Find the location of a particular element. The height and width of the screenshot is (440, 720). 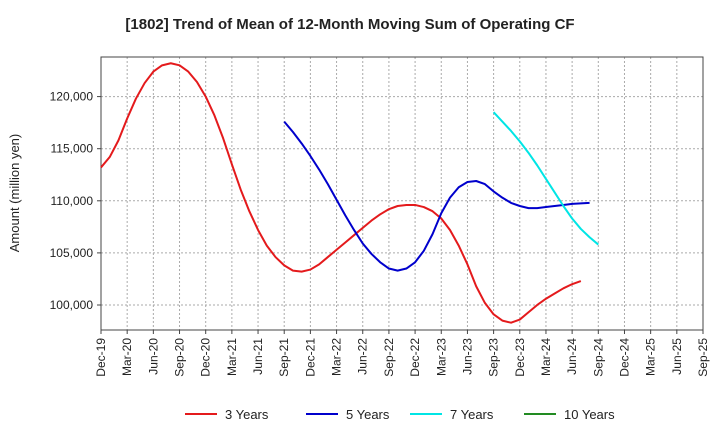

x-tick-label: Sep-24 is located at coordinates (598, 357).